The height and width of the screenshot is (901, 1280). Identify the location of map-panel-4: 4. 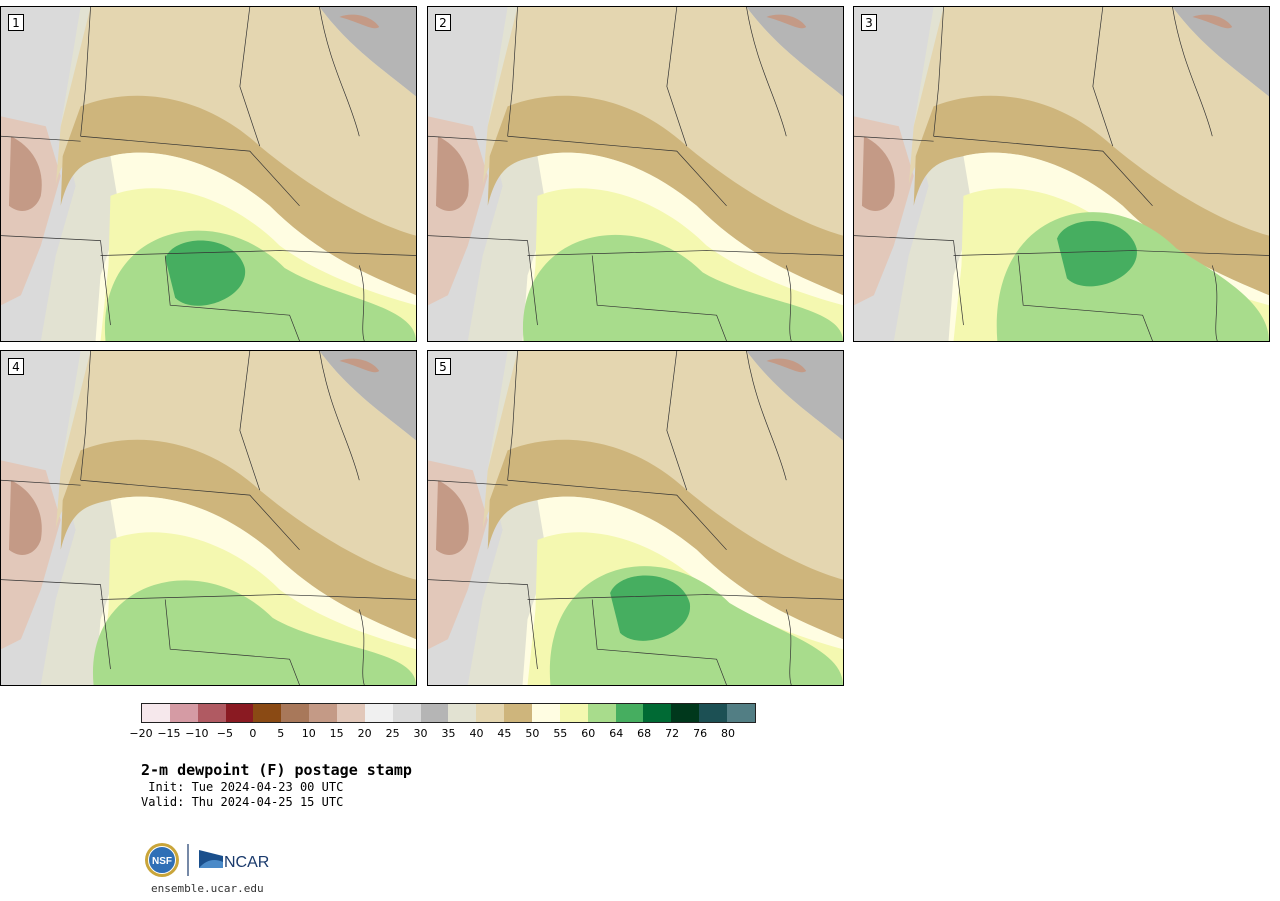
(208, 518).